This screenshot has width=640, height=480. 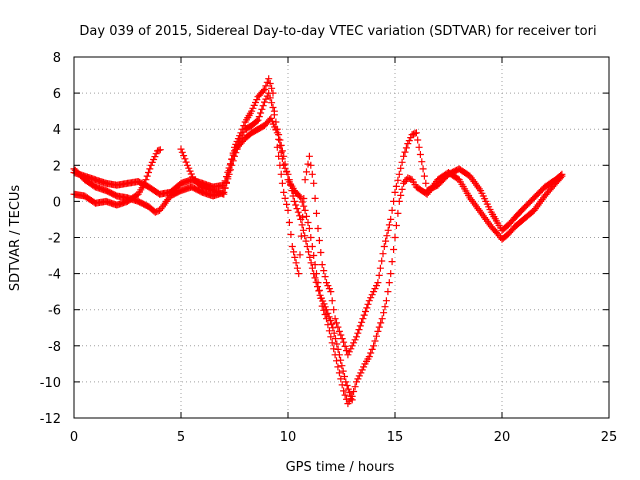 I want to click on x-axis-label: GPS time / hours, so click(x=340, y=467).